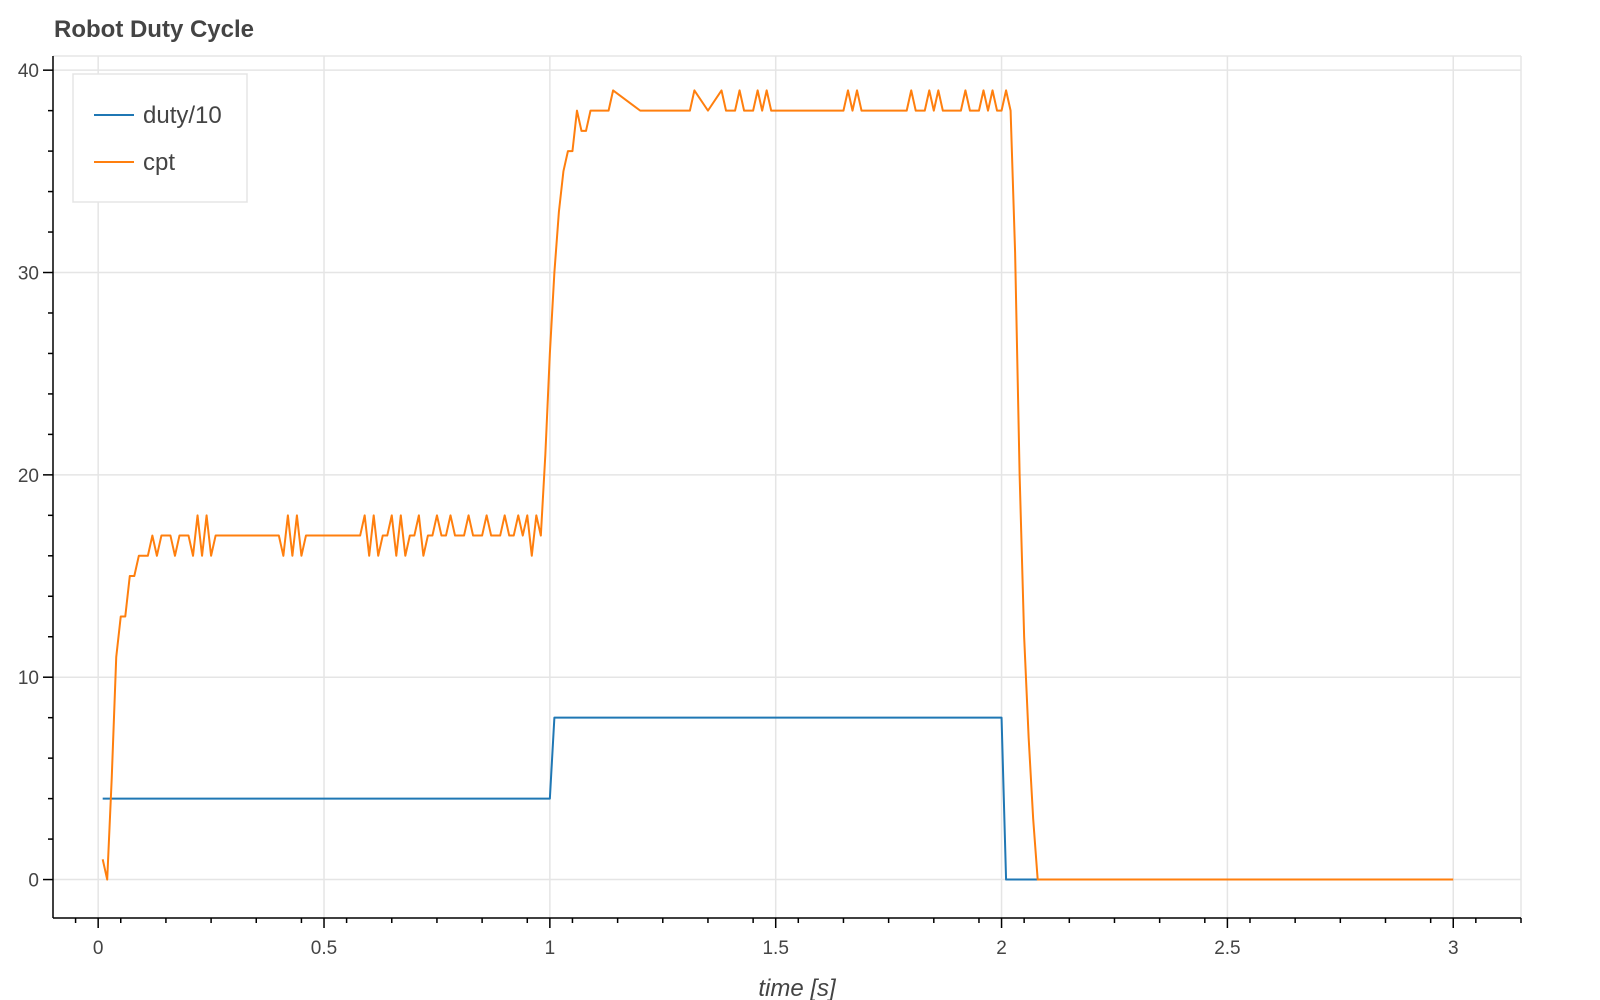 The image size is (1600, 1000). What do you see at coordinates (28, 678) in the screenshot?
I see `y-tick-label: 10` at bounding box center [28, 678].